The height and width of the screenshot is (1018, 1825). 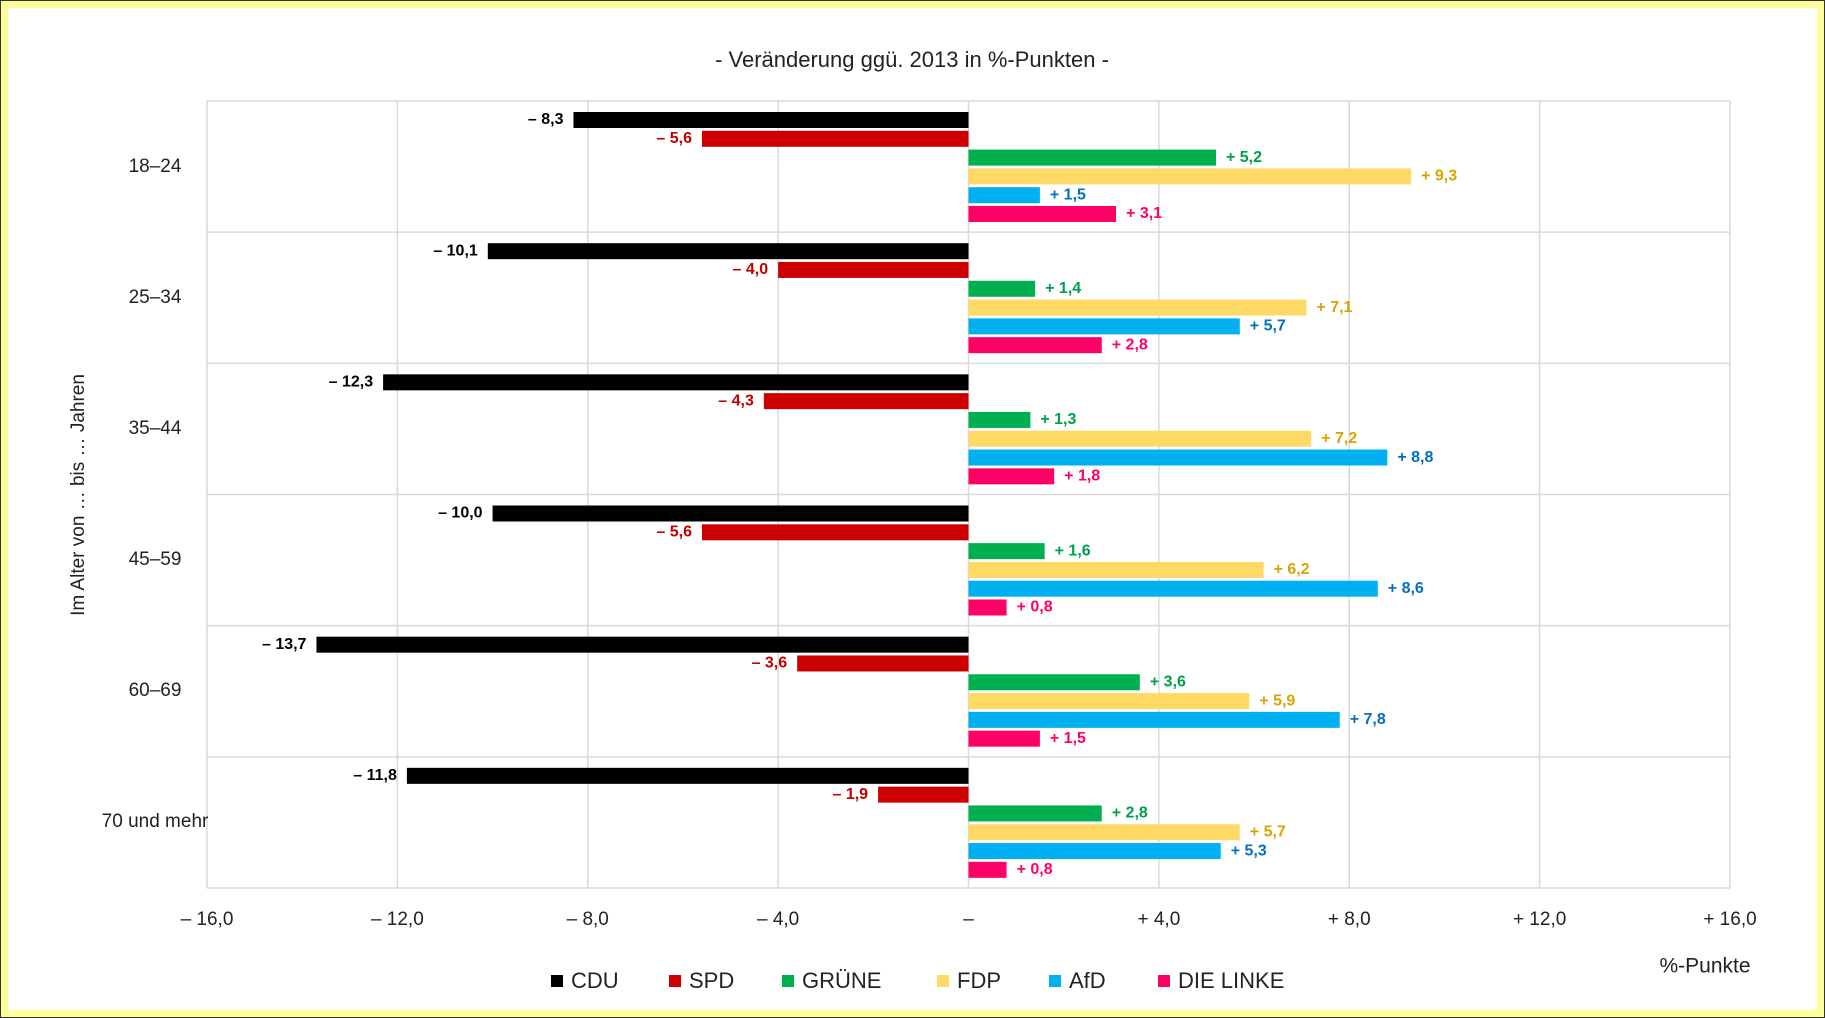 I want to click on x-tick-label: + 8,0, so click(x=1349, y=919).